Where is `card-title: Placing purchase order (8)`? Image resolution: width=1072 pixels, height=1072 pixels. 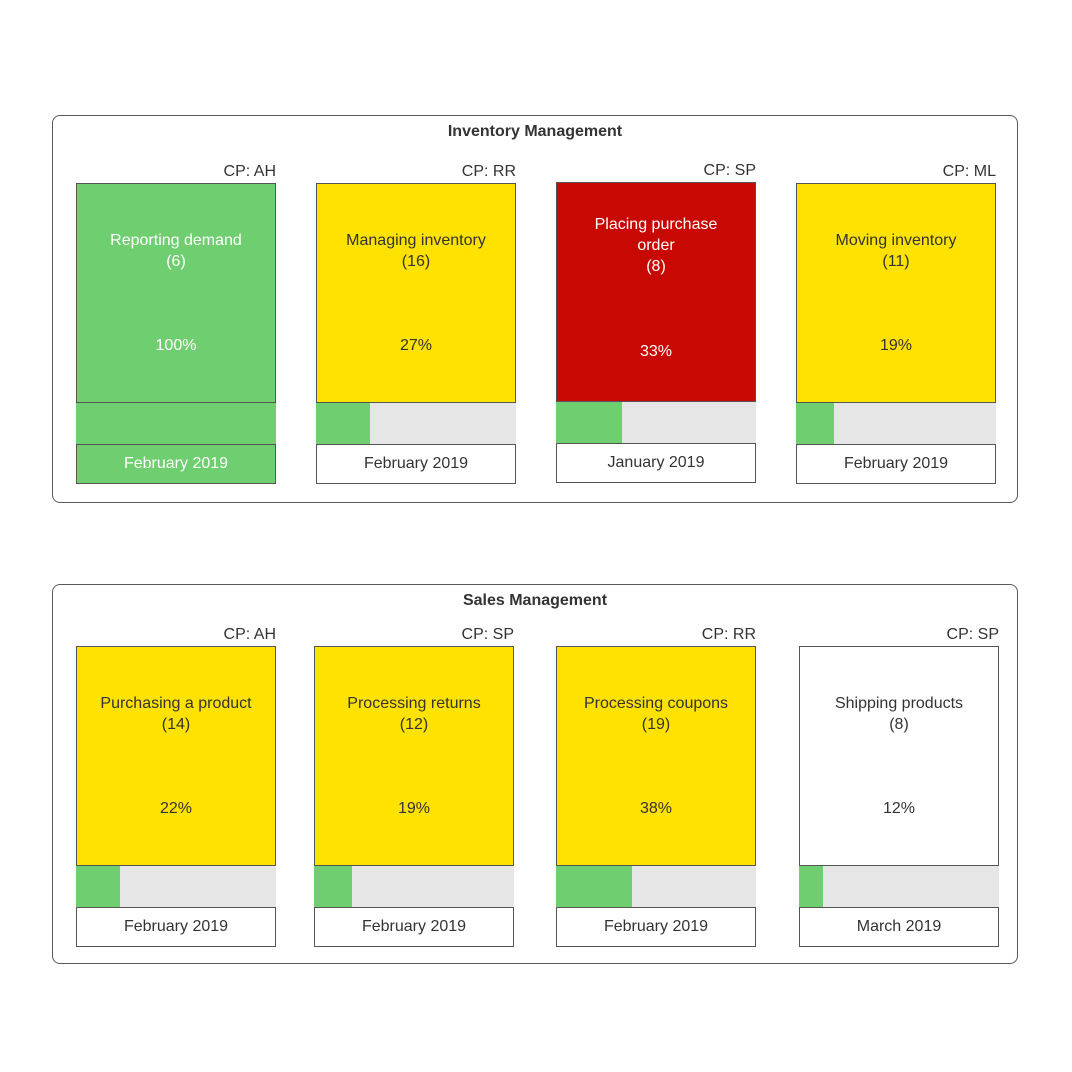 card-title: Placing purchase order (8) is located at coordinates (656, 245).